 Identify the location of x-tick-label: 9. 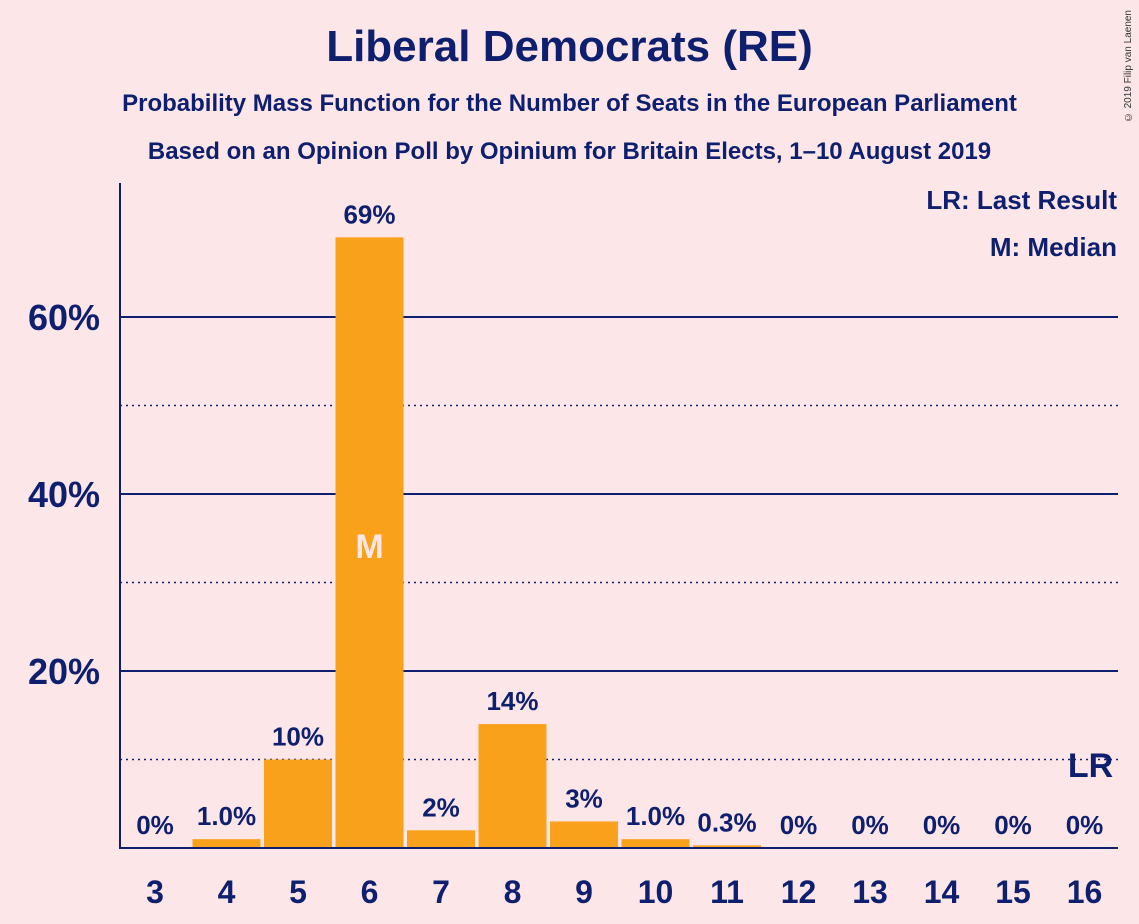
(584, 892).